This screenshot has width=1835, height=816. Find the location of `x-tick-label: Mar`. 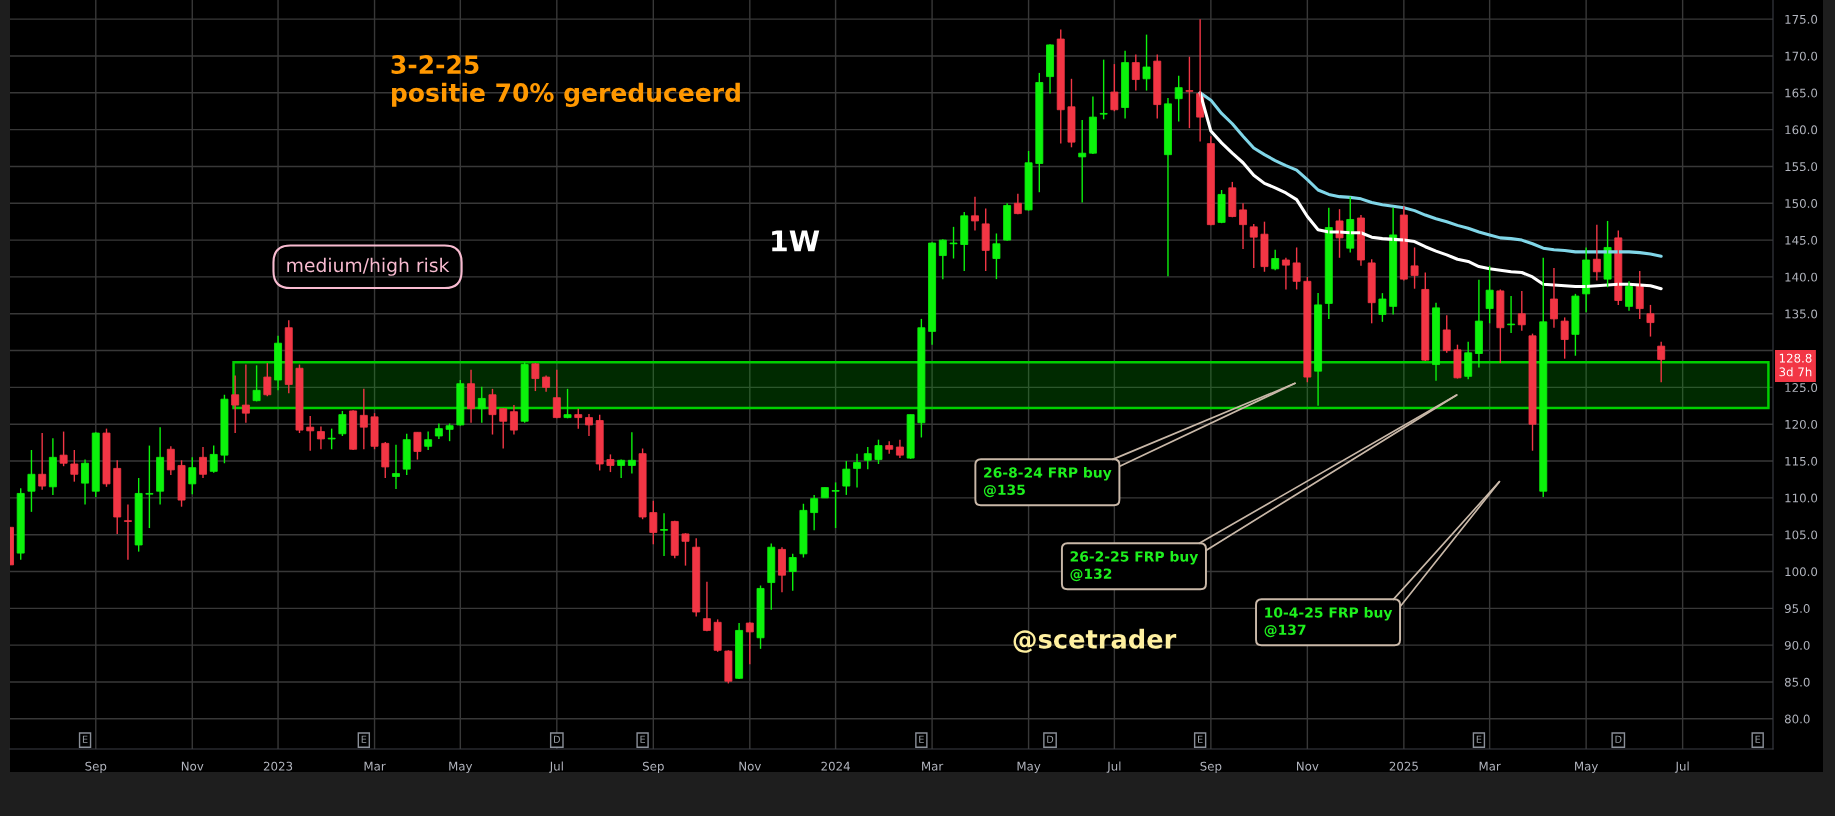

x-tick-label: Mar is located at coordinates (933, 766).